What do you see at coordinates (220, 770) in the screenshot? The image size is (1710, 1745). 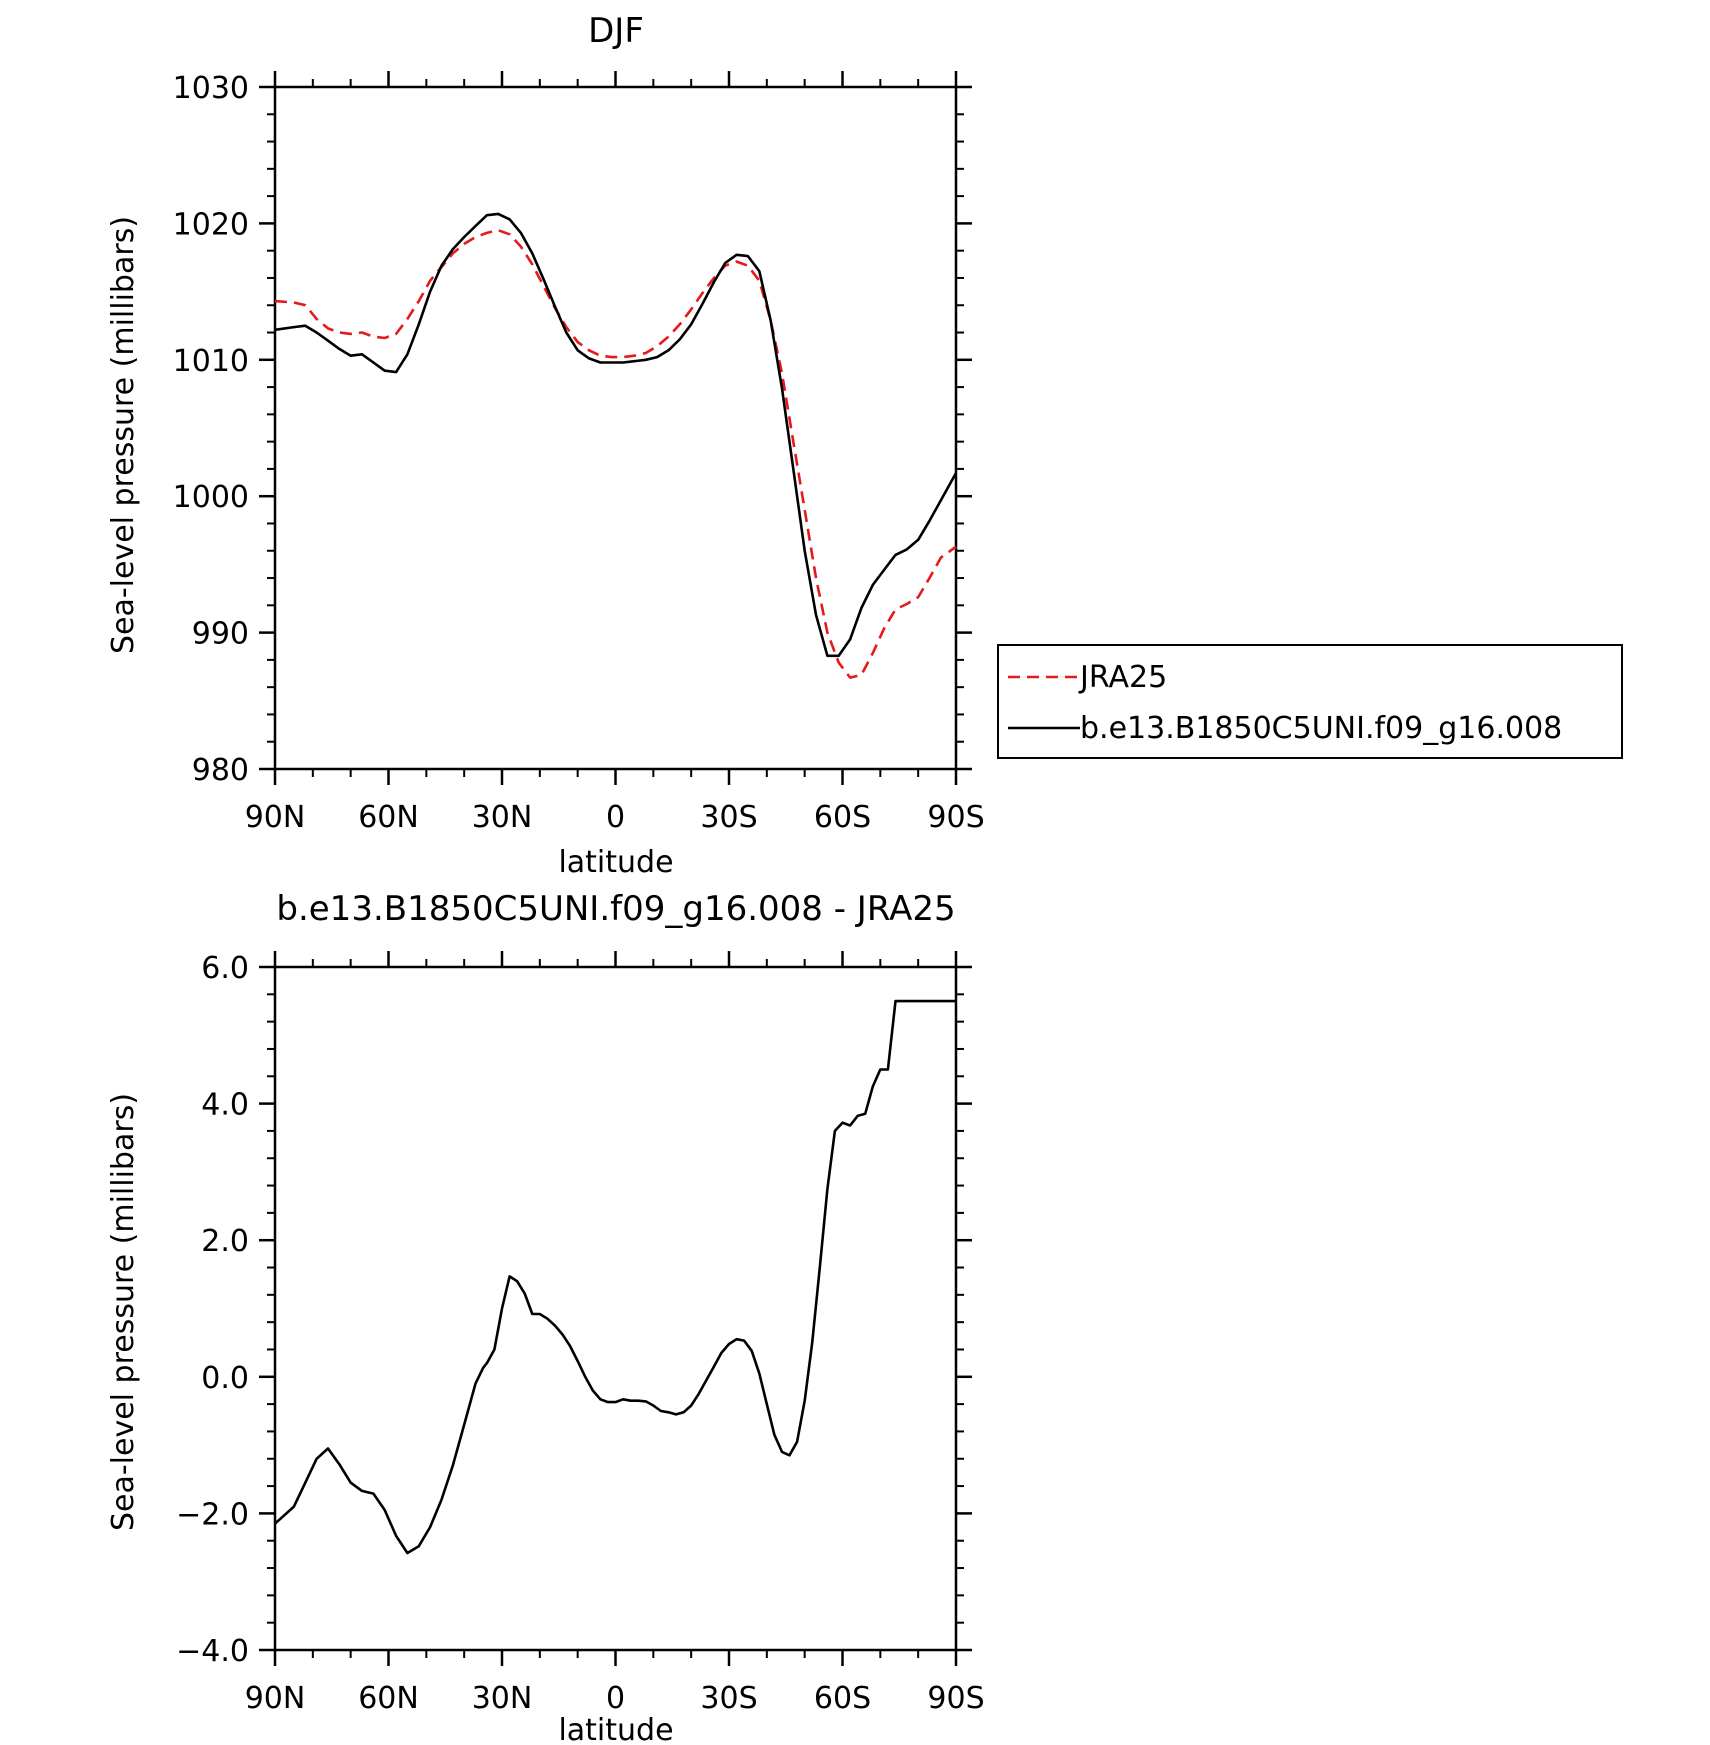 I see `y-tick-label: 980` at bounding box center [220, 770].